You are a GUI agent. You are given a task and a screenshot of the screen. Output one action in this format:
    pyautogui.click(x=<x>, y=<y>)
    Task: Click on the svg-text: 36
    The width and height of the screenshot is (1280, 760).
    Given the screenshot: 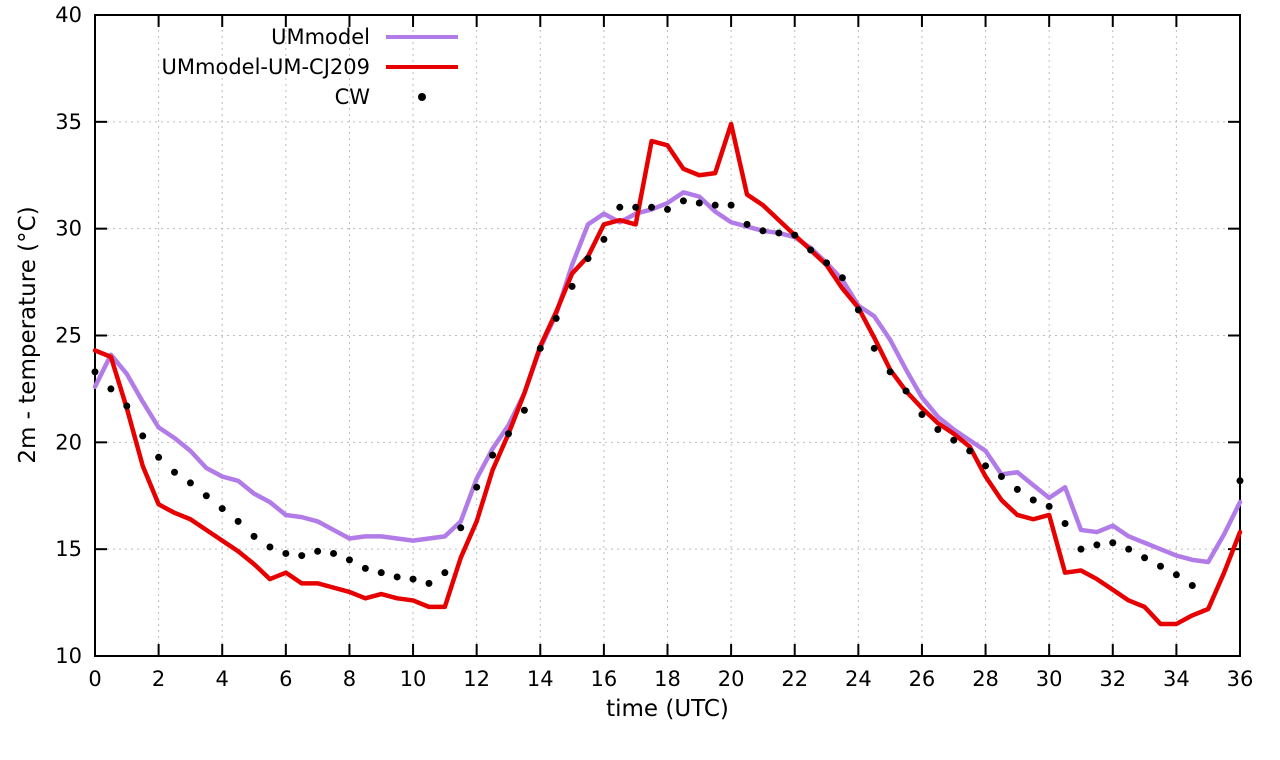 What is the action you would take?
    pyautogui.click(x=1240, y=679)
    